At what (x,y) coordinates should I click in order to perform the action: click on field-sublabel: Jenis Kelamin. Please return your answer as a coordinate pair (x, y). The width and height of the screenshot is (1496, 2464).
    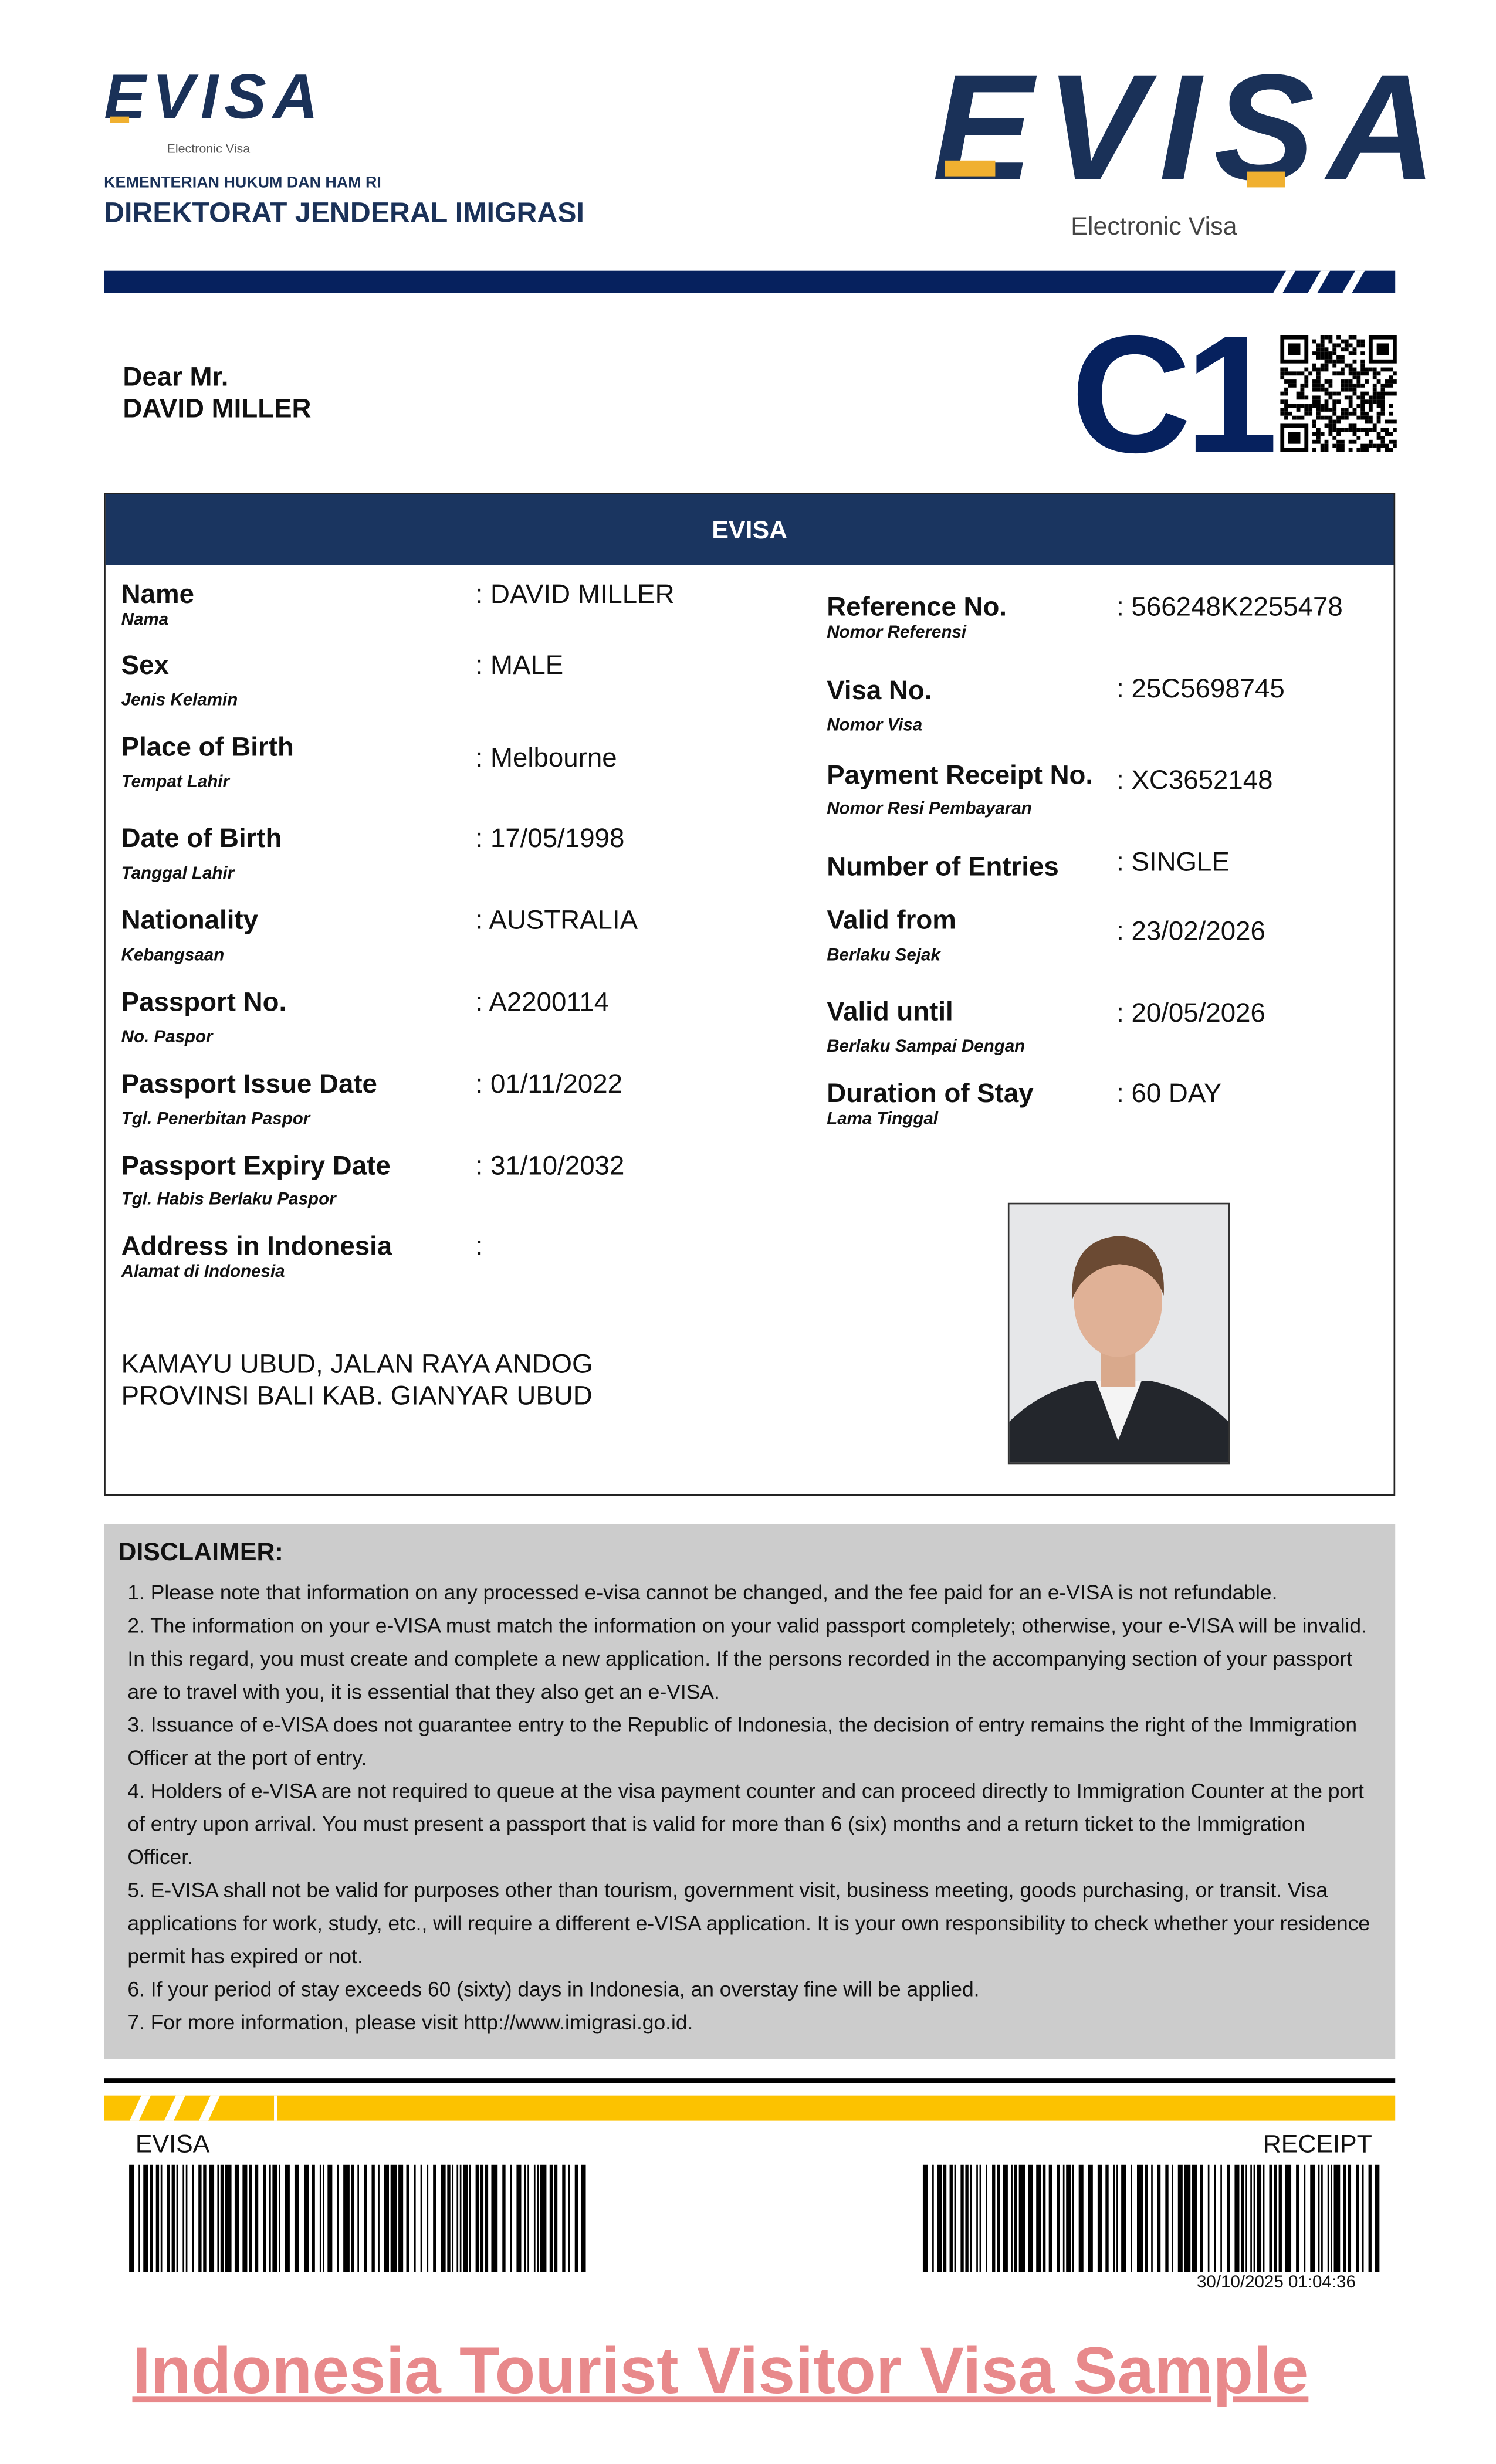
    Looking at the image, I should click on (180, 700).